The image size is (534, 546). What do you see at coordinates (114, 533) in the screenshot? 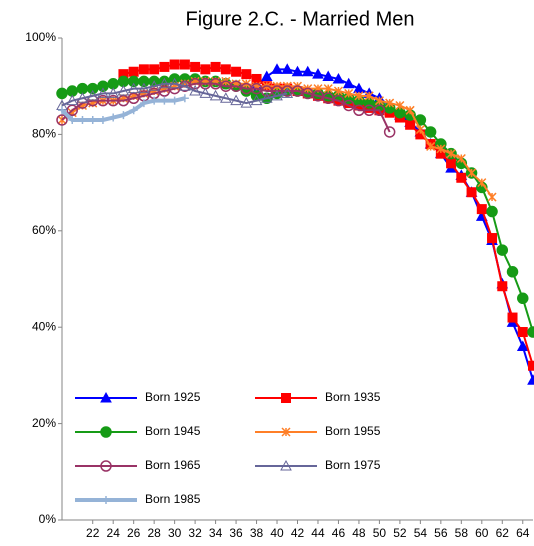
I see `x-tick-label: 24` at bounding box center [114, 533].